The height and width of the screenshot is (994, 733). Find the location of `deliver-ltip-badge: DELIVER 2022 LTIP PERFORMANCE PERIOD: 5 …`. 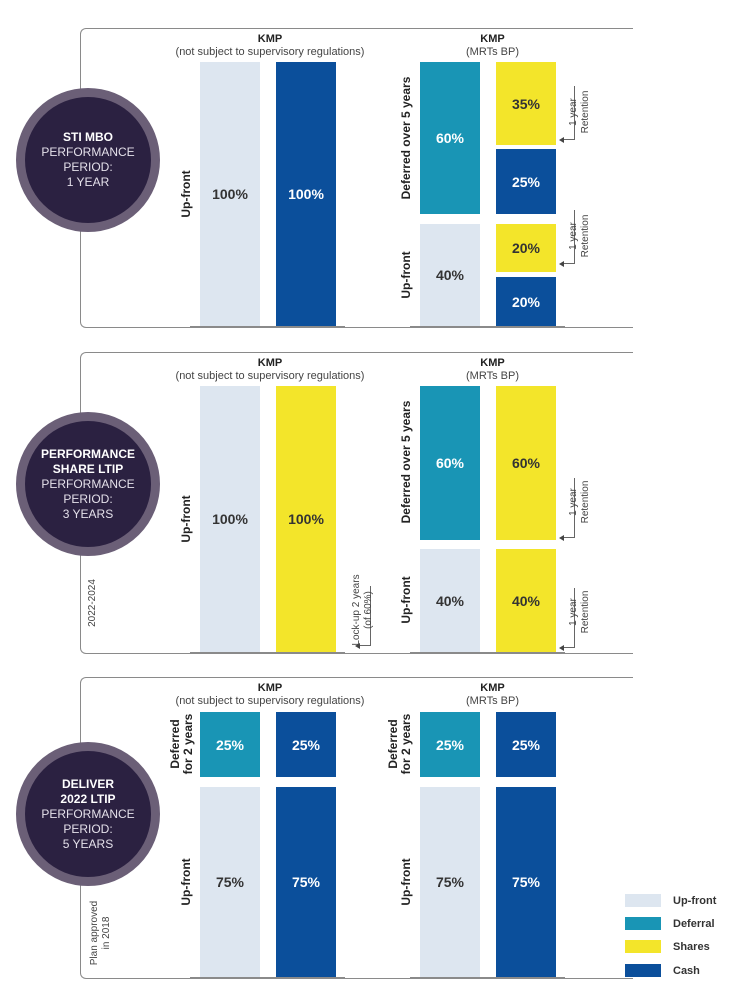

deliver-ltip-badge: DELIVER 2022 LTIP PERFORMANCE PERIOD: 5 … is located at coordinates (88, 814).